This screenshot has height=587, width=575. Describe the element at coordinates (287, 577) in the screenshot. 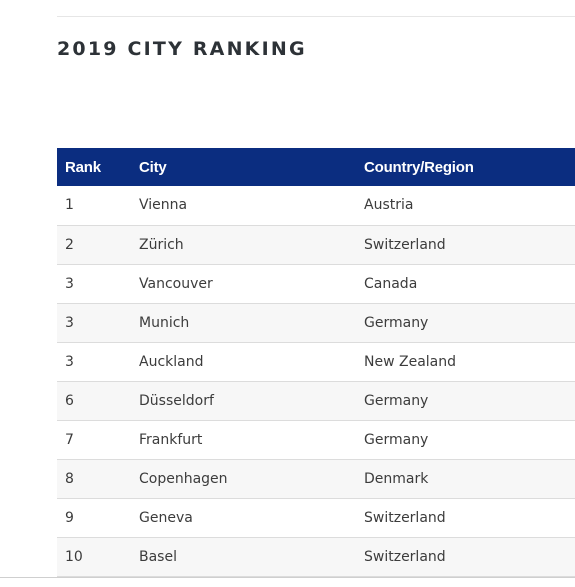

I see `bottom-divider` at that location.